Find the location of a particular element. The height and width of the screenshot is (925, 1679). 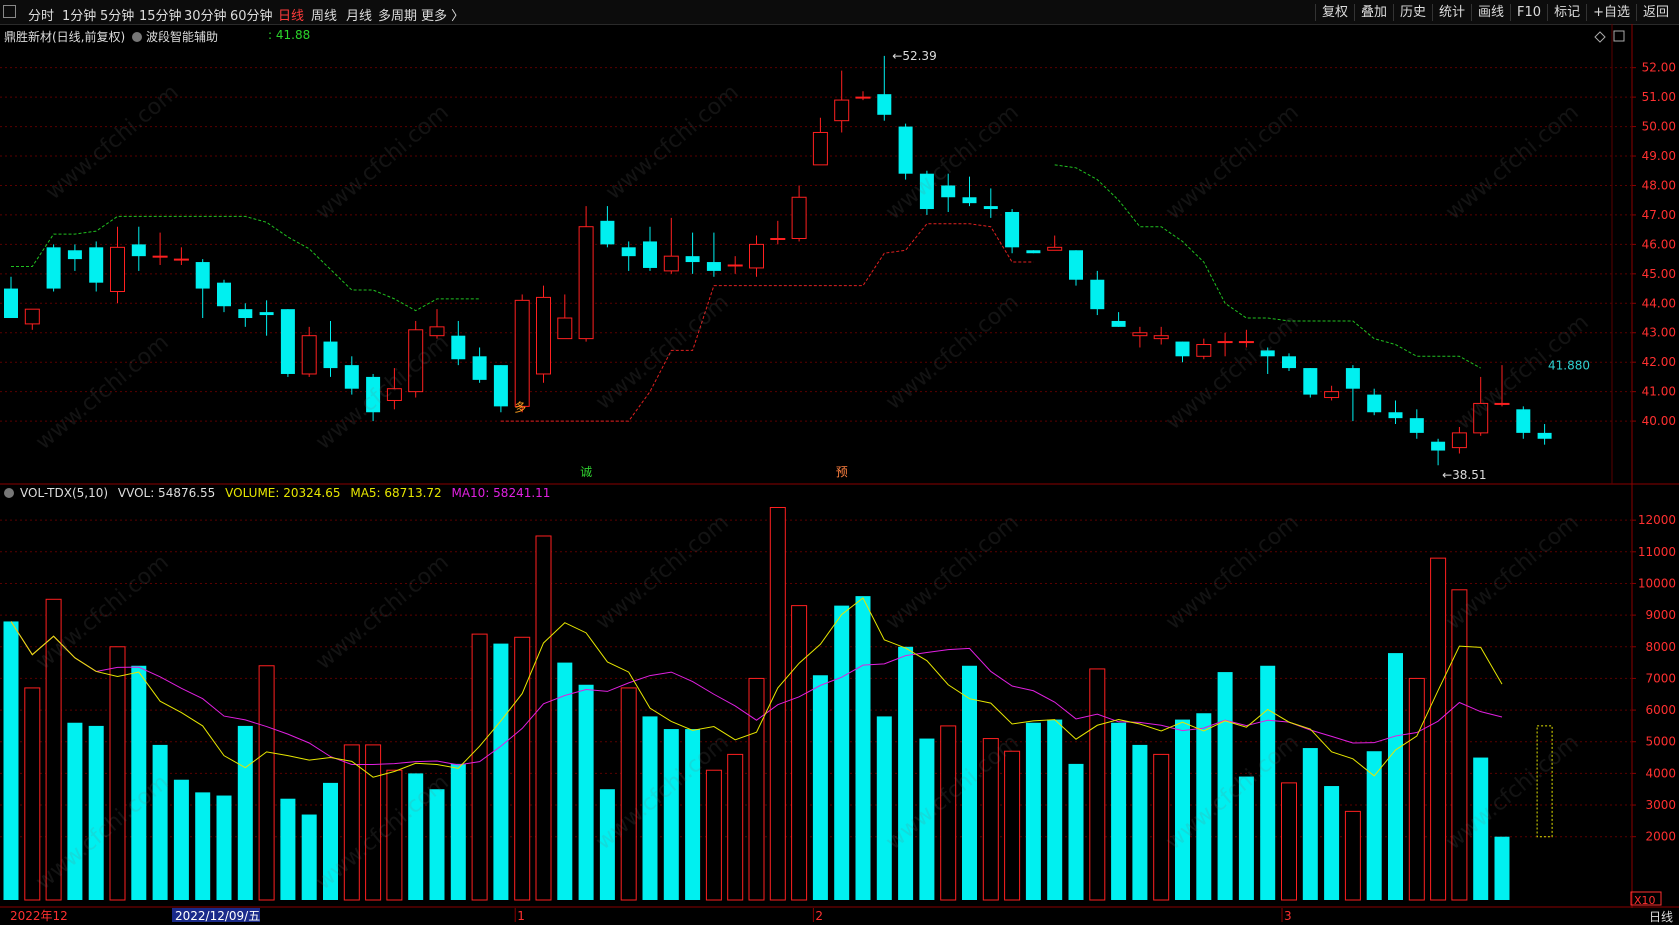

price-tick-label: 42.00 is located at coordinates (1659, 362).